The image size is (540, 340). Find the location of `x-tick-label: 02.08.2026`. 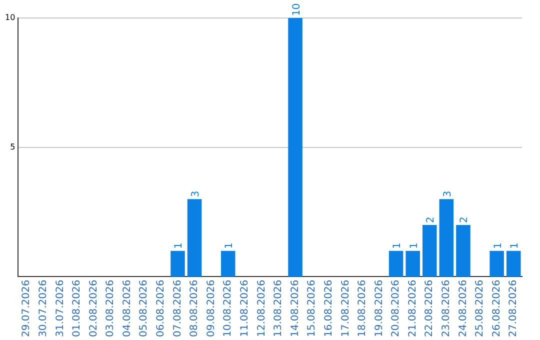

x-tick-label: 02.08.2026 is located at coordinates (94, 309).